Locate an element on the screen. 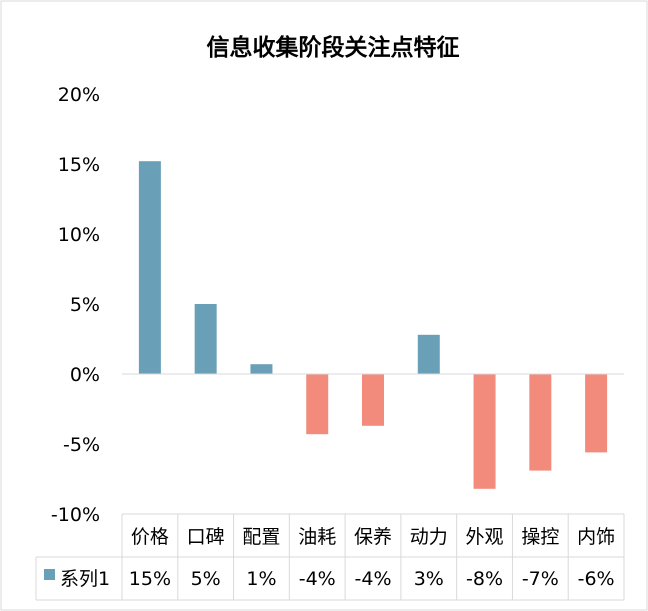  table-value: 15% is located at coordinates (150, 579).